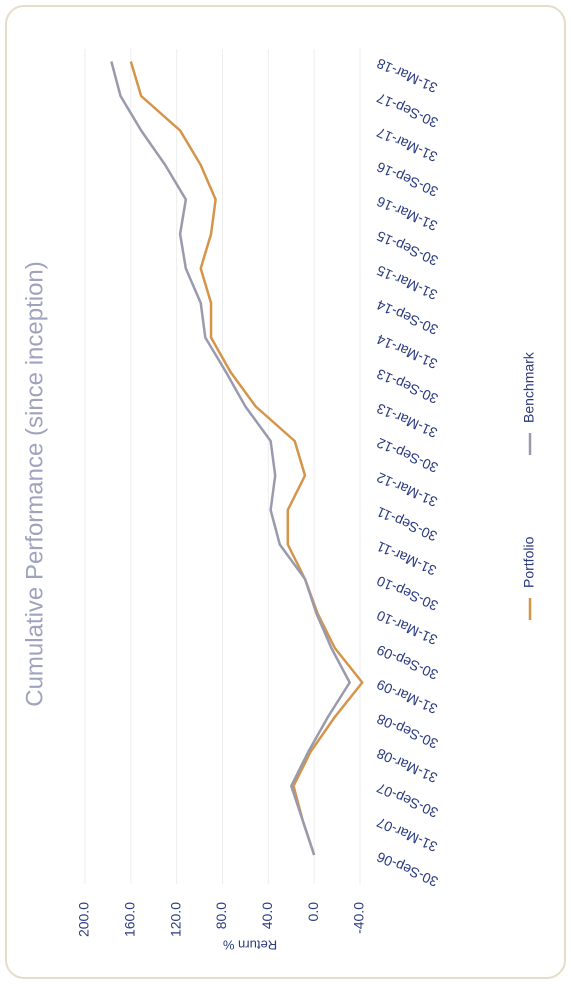 The width and height of the screenshot is (571, 984). Describe the element at coordinates (221, 915) in the screenshot. I see `y-tick-label: 80.0` at that location.